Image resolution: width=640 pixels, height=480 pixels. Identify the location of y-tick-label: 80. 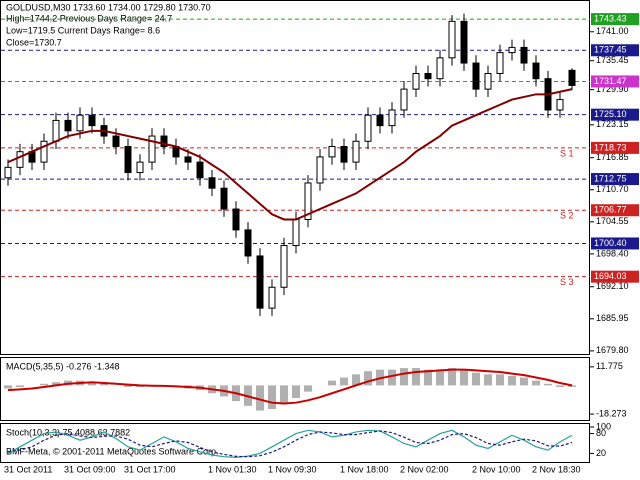
(601, 433).